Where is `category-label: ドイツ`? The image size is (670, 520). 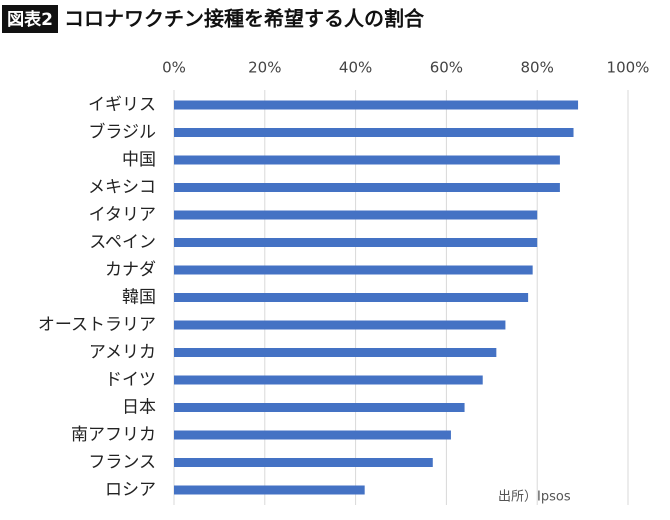
category-label: ドイツ is located at coordinates (130, 380).